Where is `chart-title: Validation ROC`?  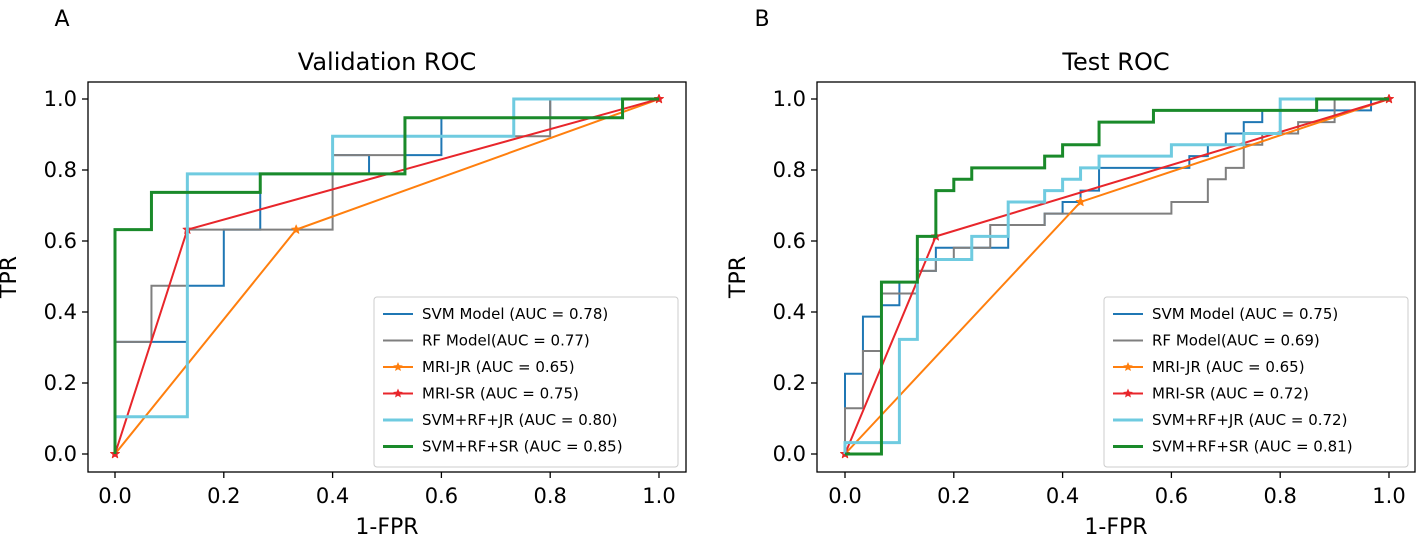 chart-title: Validation ROC is located at coordinates (387, 62).